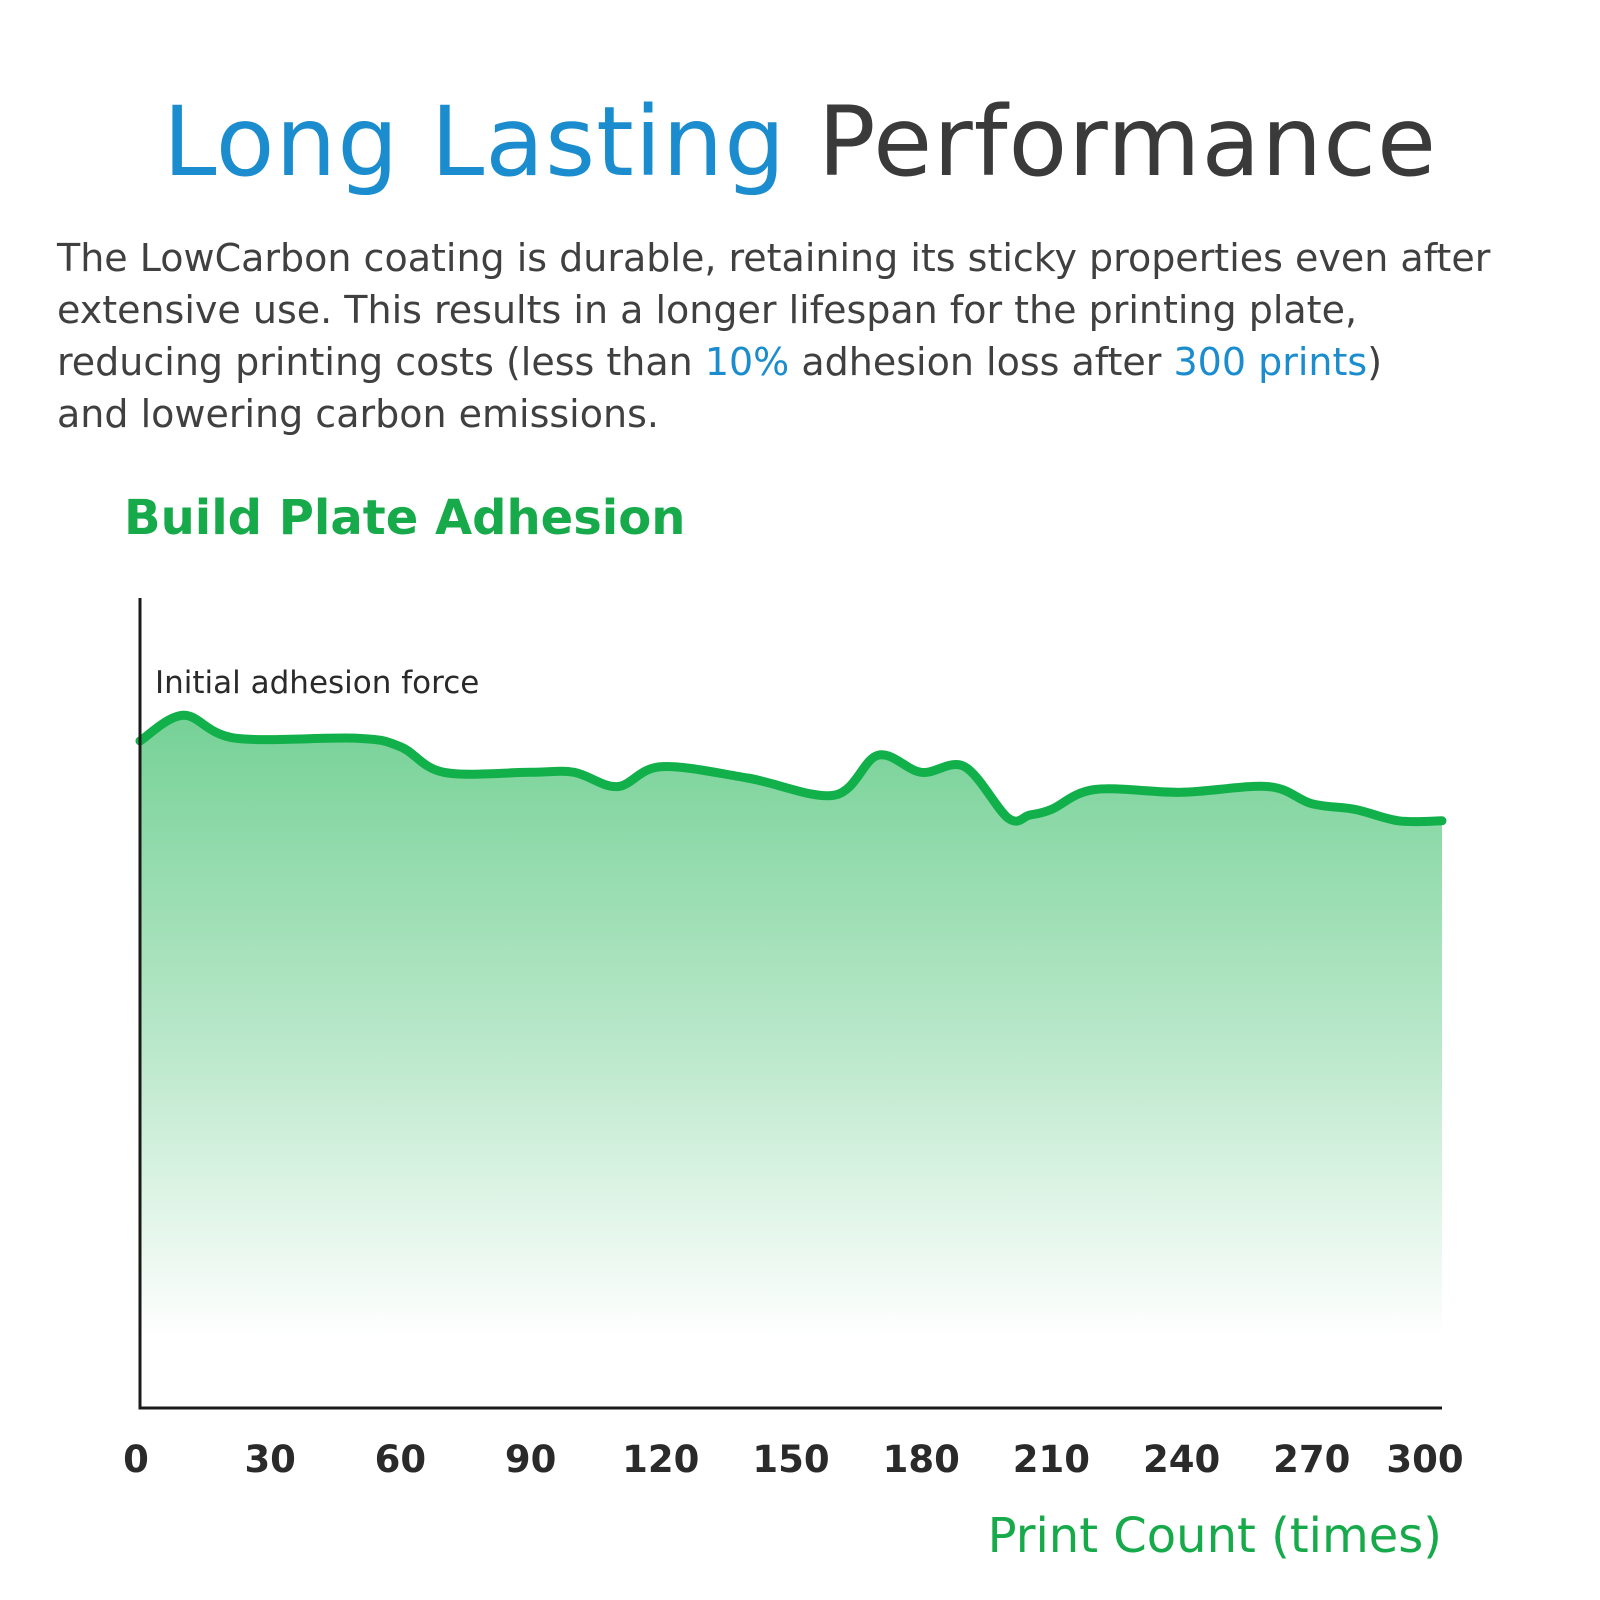  Describe the element at coordinates (1214, 1536) in the screenshot. I see `x-axis-title: Print Count (times)` at that location.